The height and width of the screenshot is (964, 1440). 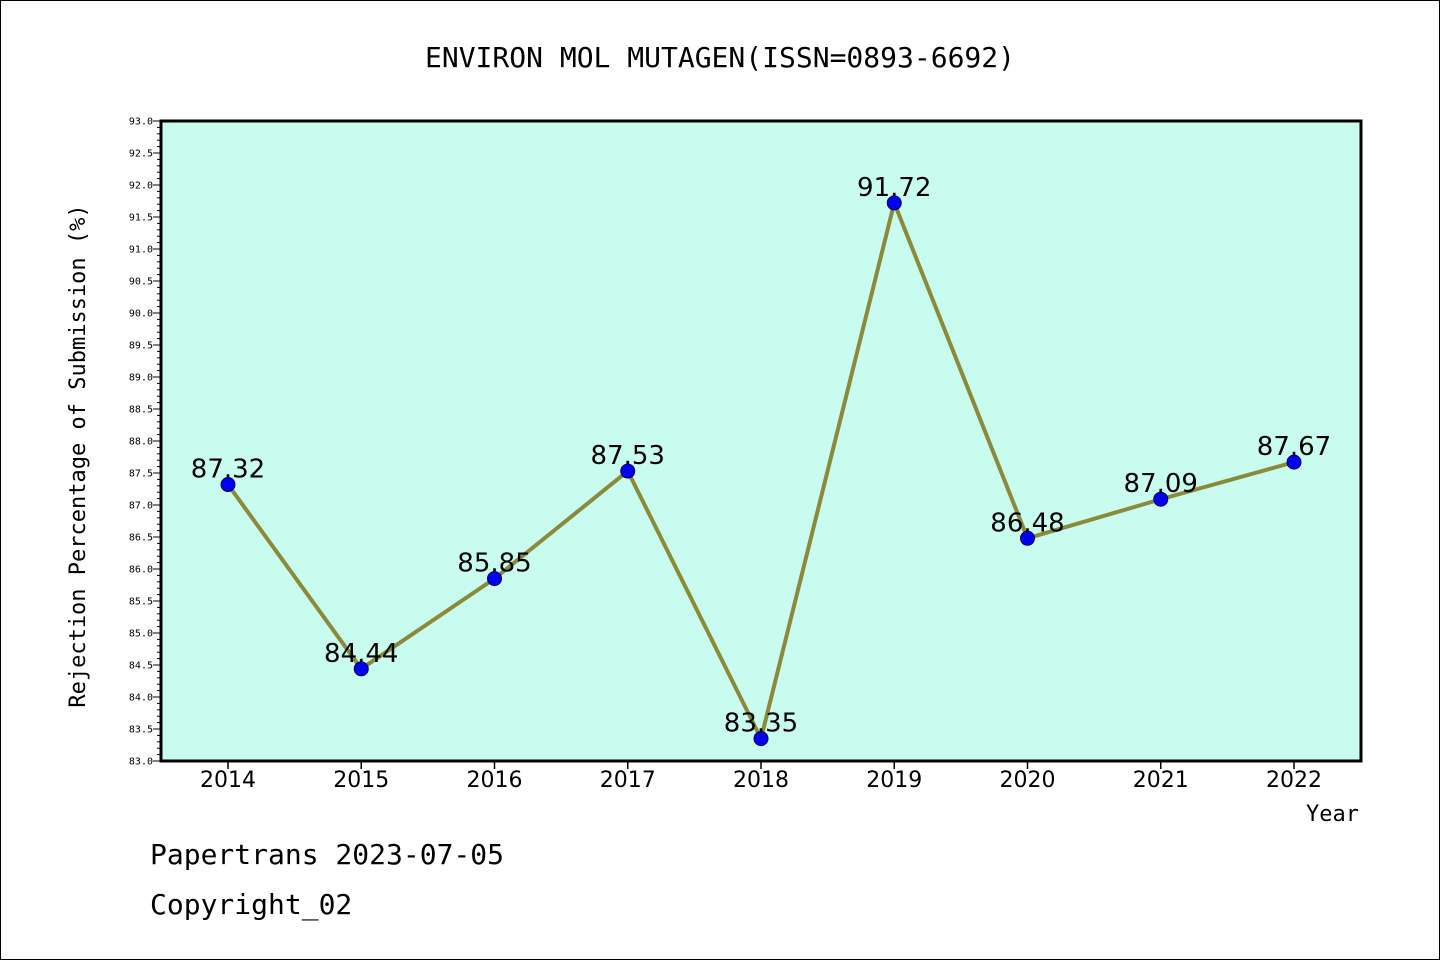 What do you see at coordinates (141, 250) in the screenshot?
I see `y-tick-label: 91.0` at bounding box center [141, 250].